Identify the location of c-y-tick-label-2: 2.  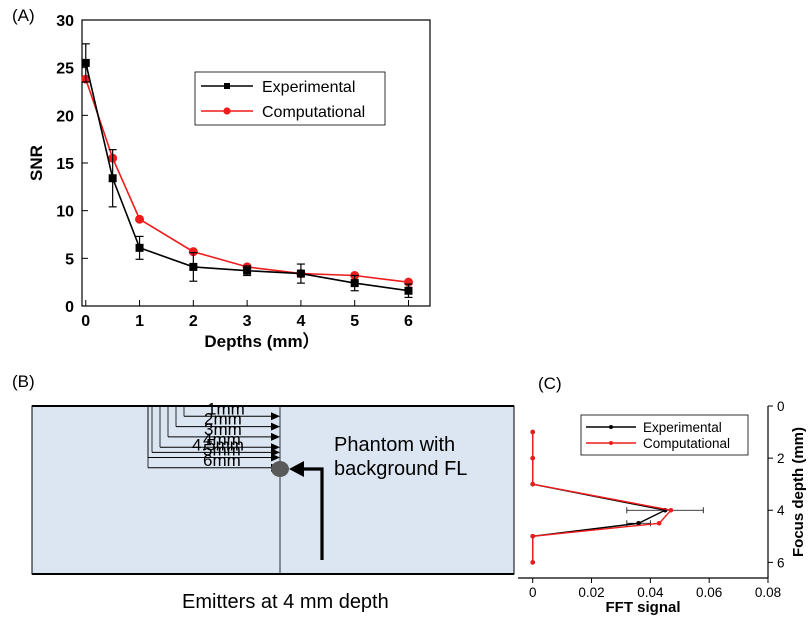
(781, 458).